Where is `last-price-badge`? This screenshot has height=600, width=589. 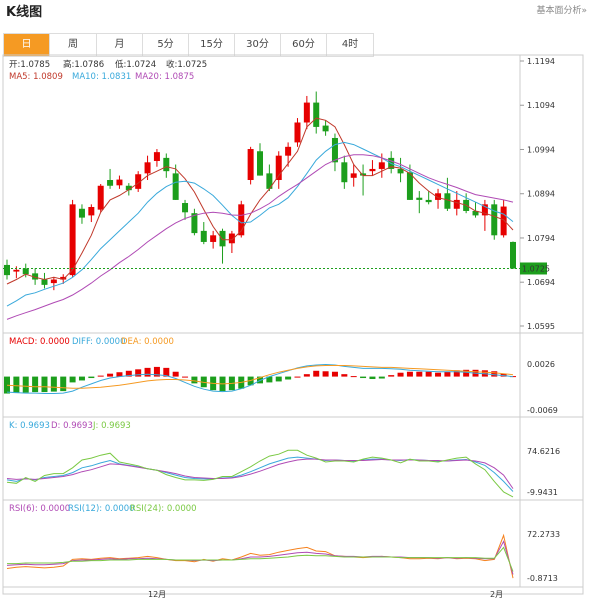
last-price-badge is located at coordinates (533, 268).